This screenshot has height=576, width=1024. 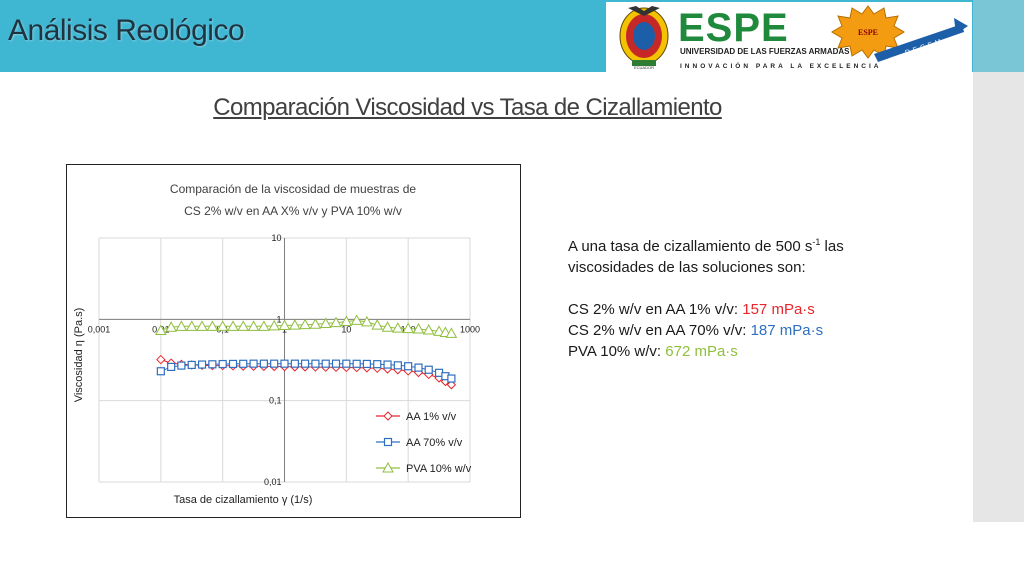 What do you see at coordinates (346, 329) in the screenshot?
I see `x-tick-label: 10` at bounding box center [346, 329].